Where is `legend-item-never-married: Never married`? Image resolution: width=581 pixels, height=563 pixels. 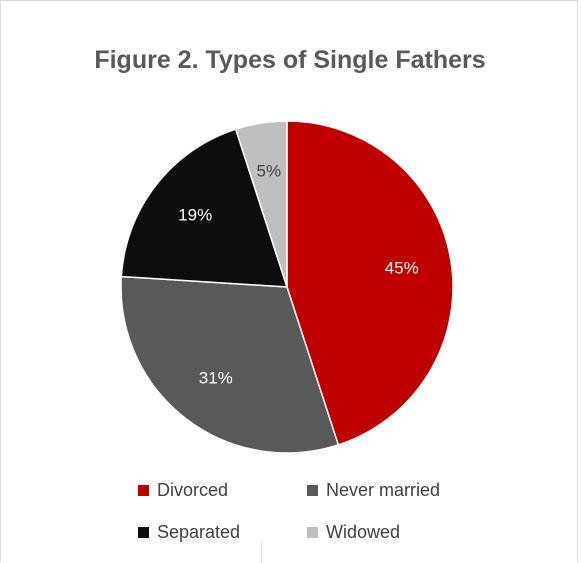 legend-item-never-married: Never married is located at coordinates (373, 490).